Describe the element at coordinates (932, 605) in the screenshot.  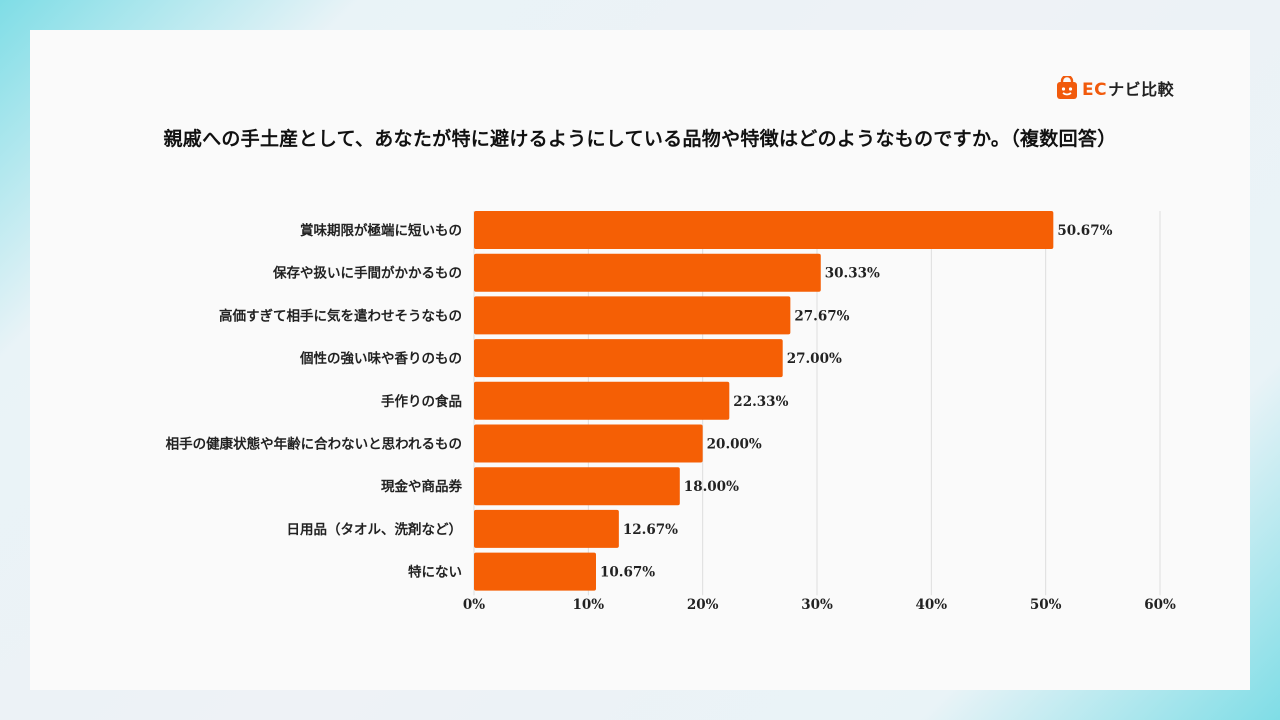
I see `x-tick-label: 40%` at that location.